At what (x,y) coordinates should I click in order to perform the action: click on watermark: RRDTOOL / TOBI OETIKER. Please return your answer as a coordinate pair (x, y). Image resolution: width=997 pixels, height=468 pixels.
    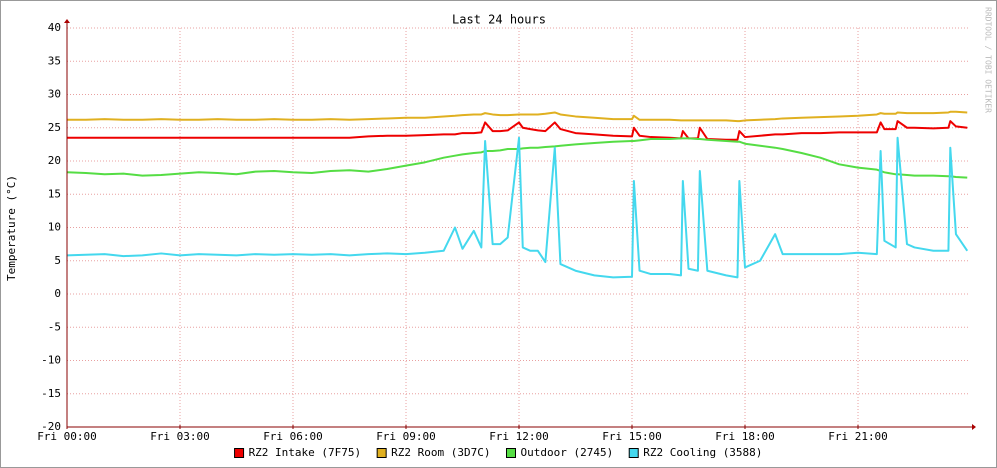
    Looking at the image, I should click on (988, 60).